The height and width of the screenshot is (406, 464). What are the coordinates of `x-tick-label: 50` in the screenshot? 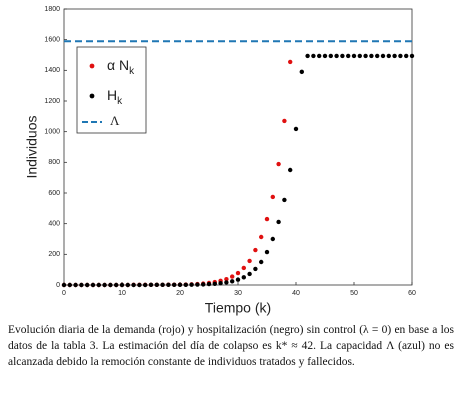 It's located at (354, 293).